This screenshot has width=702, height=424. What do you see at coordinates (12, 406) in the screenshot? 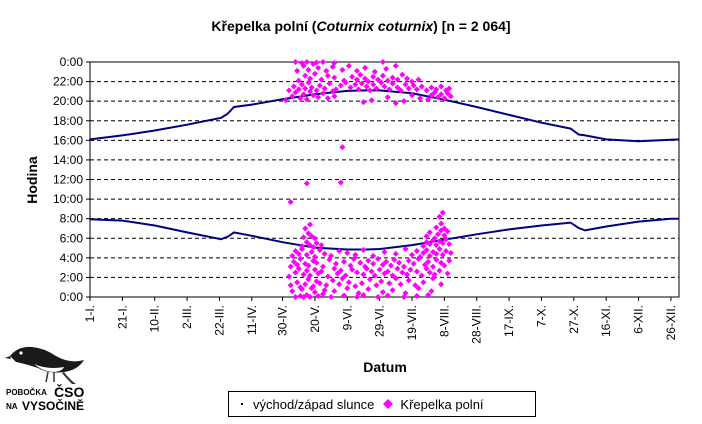
I see `logo-text-na: NA` at bounding box center [12, 406].